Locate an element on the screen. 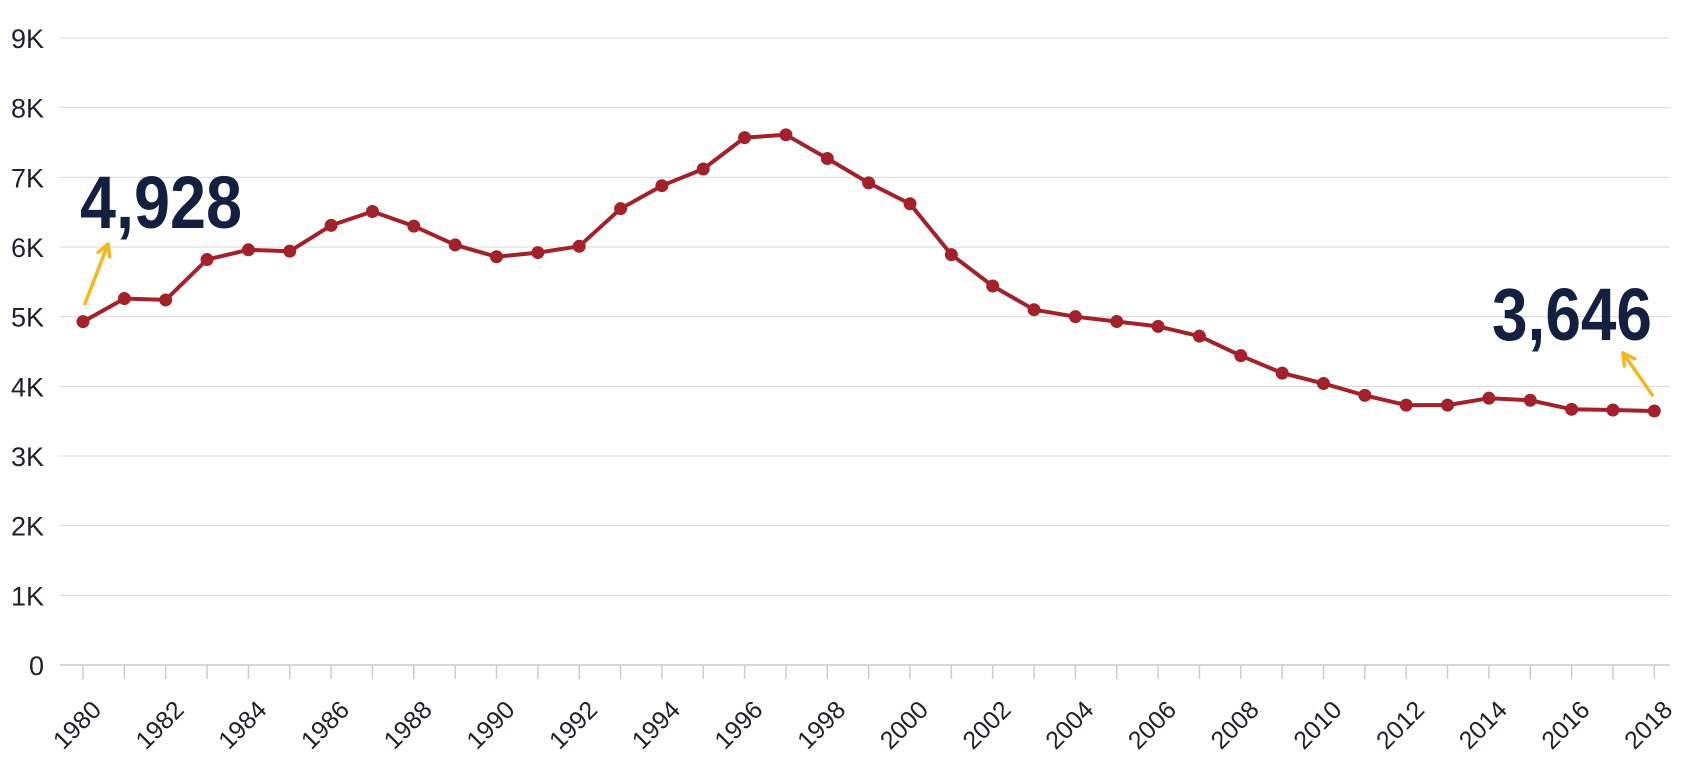 This screenshot has height=768, width=1683. x-tick-2018: 2018 is located at coordinates (1648, 725).